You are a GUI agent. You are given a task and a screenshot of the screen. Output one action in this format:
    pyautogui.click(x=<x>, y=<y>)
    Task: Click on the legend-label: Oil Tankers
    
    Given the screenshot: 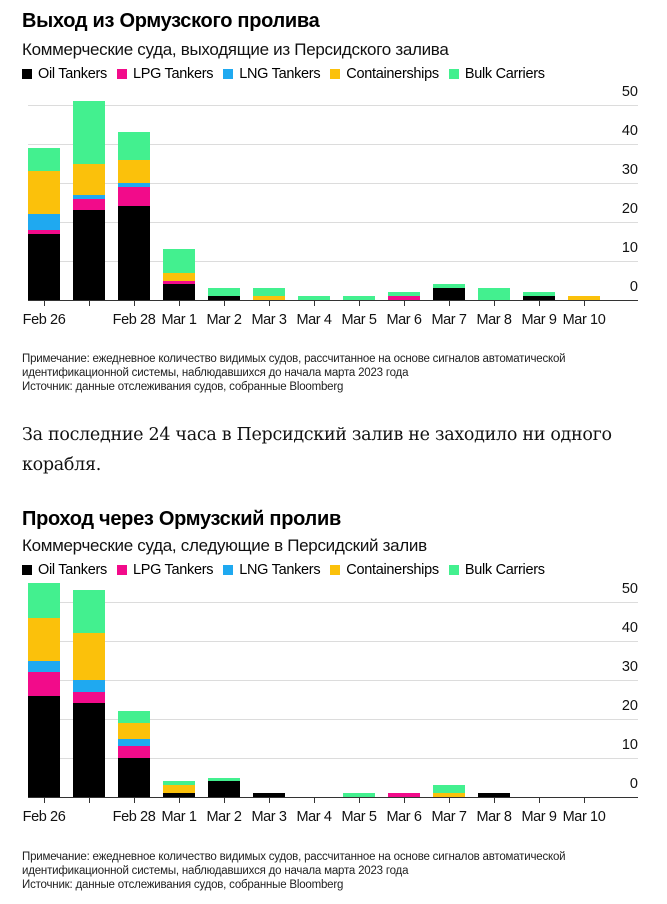 What is the action you would take?
    pyautogui.click(x=72, y=570)
    